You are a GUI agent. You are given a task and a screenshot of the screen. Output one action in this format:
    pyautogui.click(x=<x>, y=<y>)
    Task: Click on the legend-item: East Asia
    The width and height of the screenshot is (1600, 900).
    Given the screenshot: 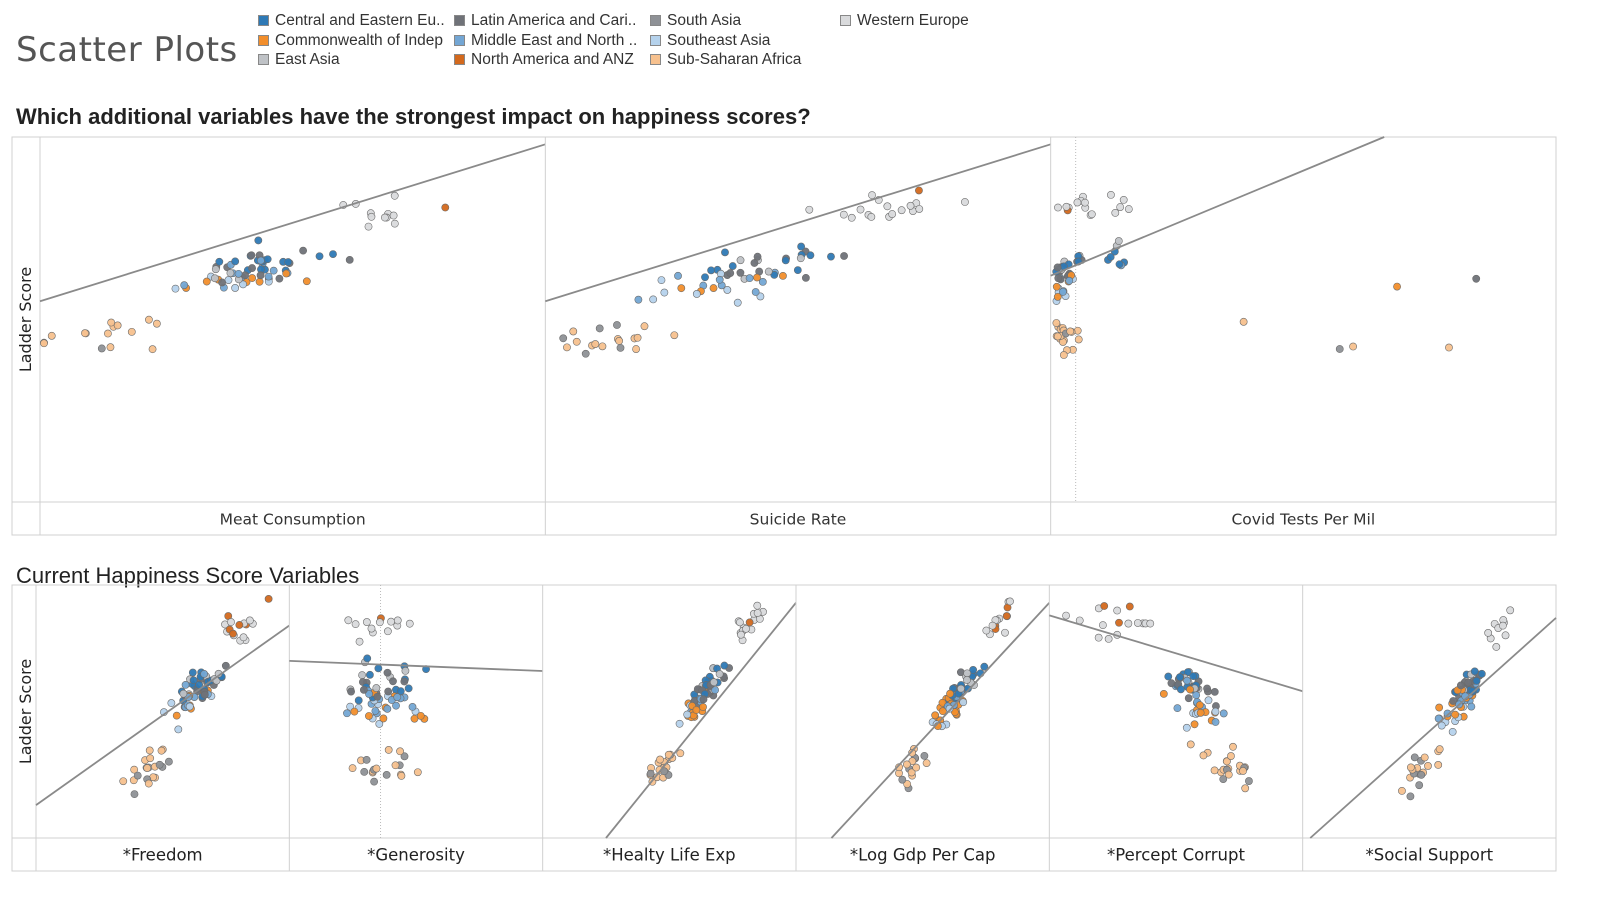 What is the action you would take?
    pyautogui.click(x=299, y=60)
    